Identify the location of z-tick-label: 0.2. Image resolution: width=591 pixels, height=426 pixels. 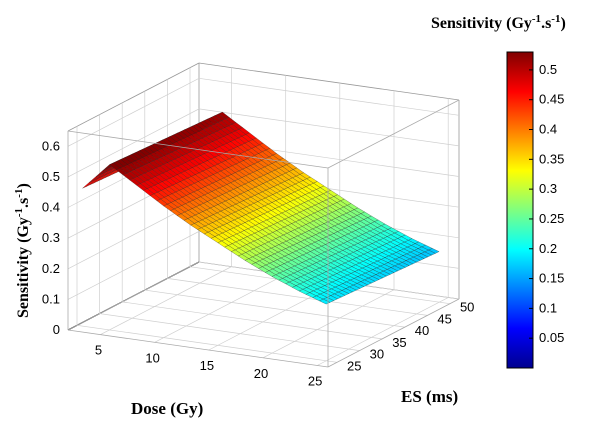
(51, 268).